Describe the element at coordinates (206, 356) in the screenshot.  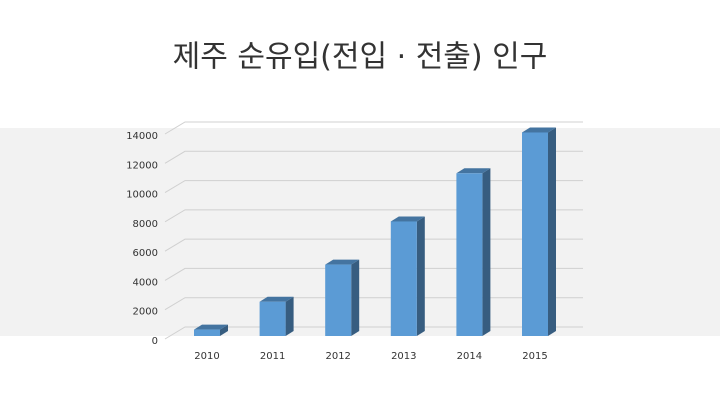
I see `x-tick-label: 2010` at that location.